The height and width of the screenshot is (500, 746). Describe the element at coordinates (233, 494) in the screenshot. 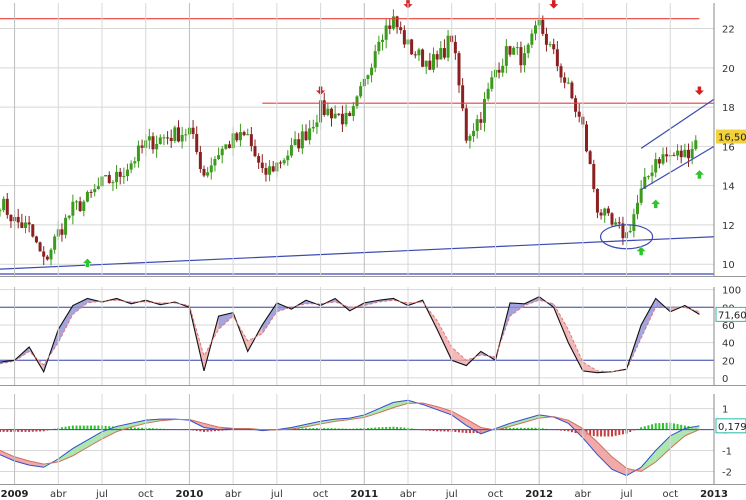

I see `x-tick-label: abr` at that location.